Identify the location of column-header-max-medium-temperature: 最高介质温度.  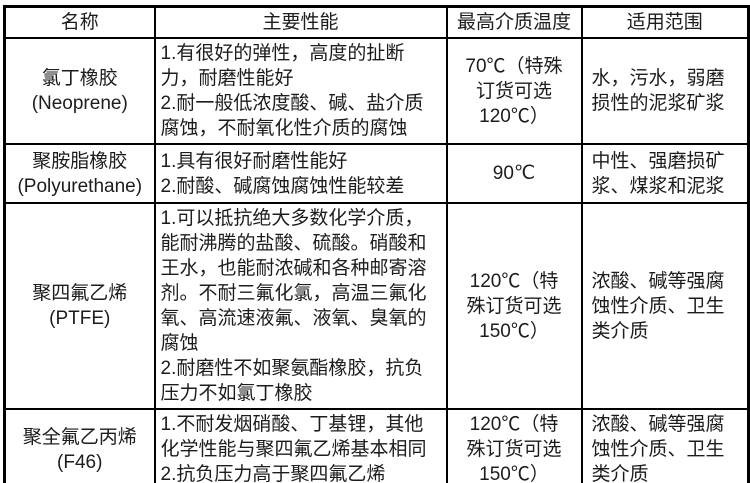
(514, 22).